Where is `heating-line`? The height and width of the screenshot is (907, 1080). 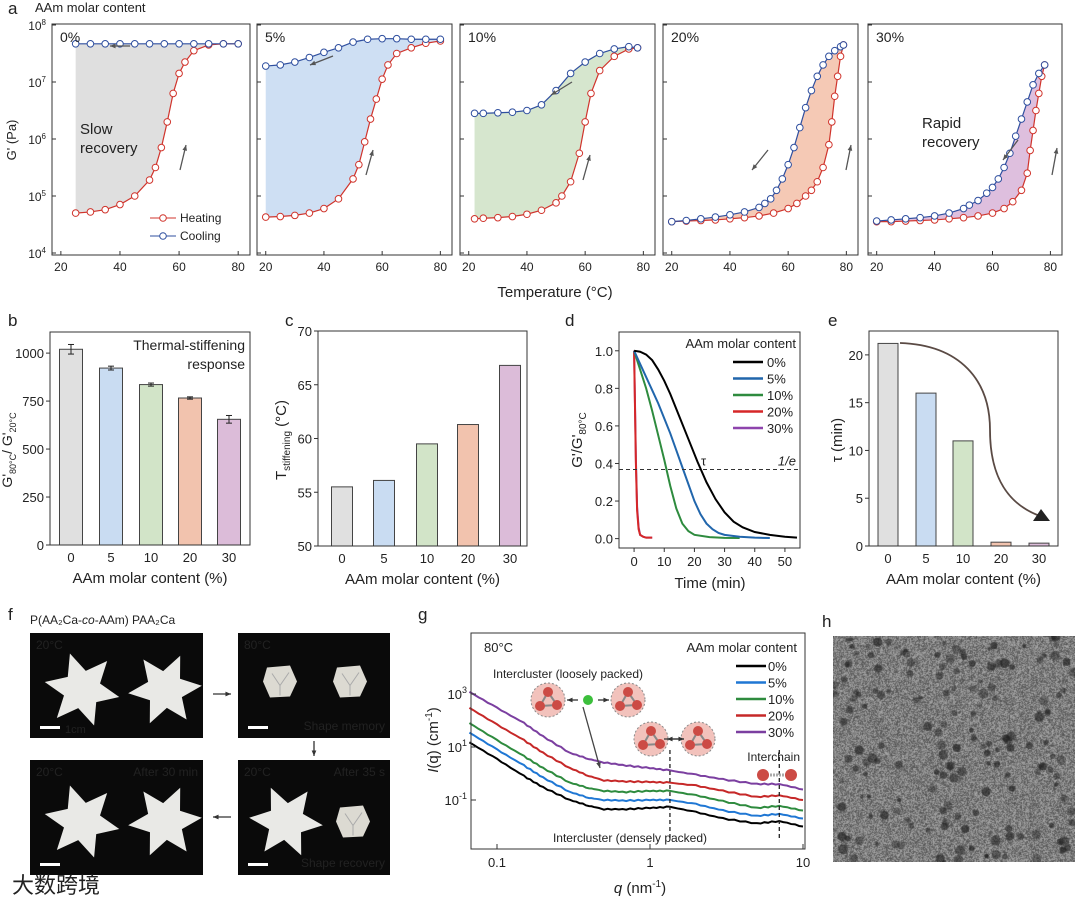
heating-line is located at coordinates (556, 133).